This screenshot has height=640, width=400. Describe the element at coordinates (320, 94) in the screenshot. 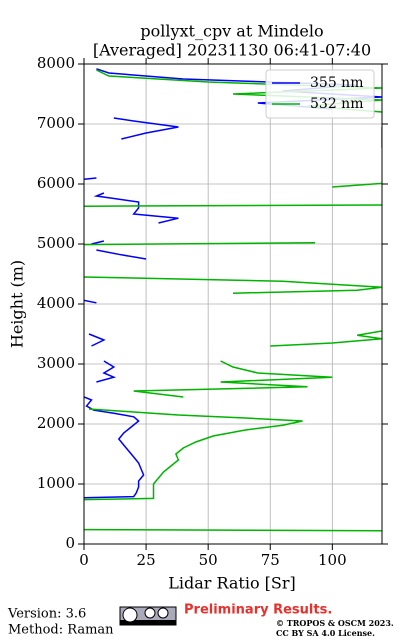

I see `legend-box` at that location.